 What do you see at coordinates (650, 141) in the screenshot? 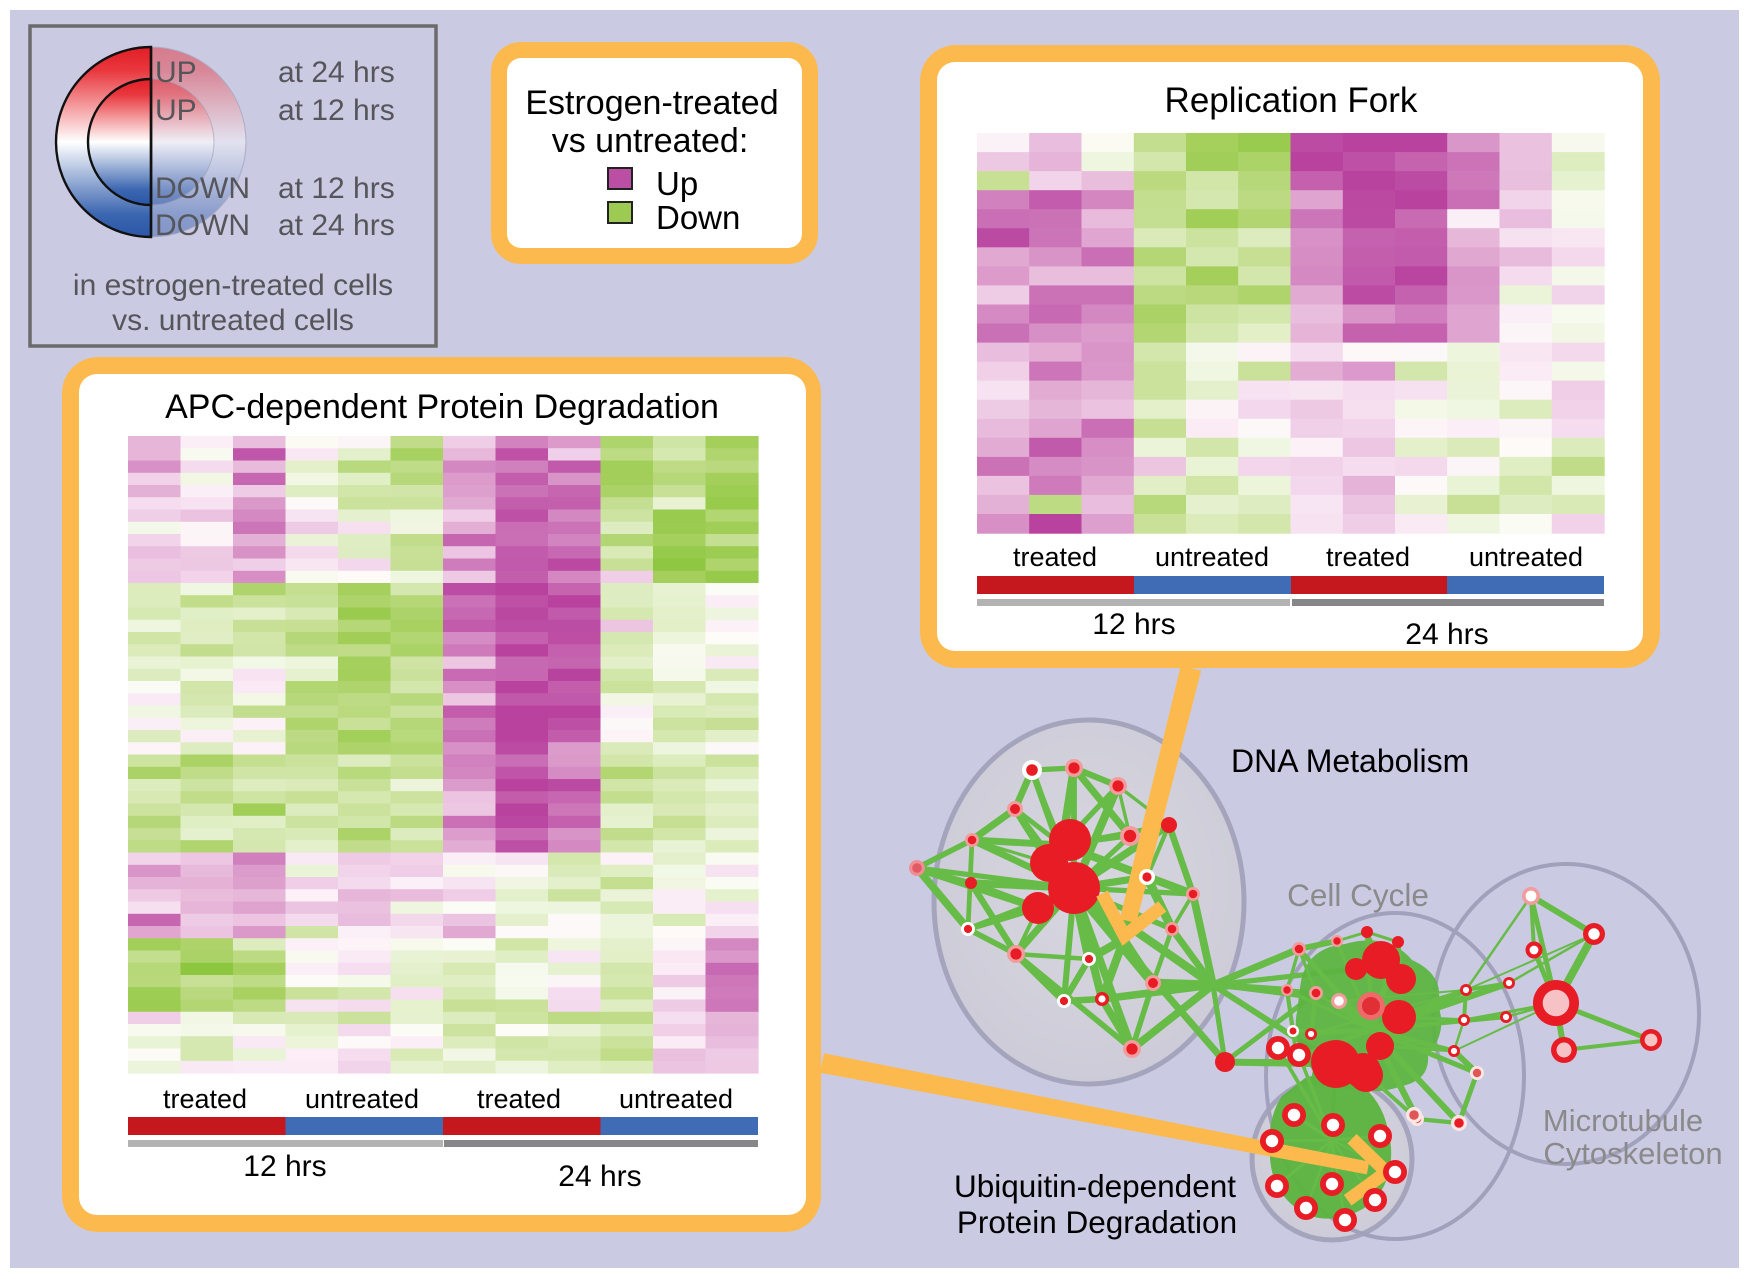
I see `svg-text: vs untreated:` at bounding box center [650, 141].